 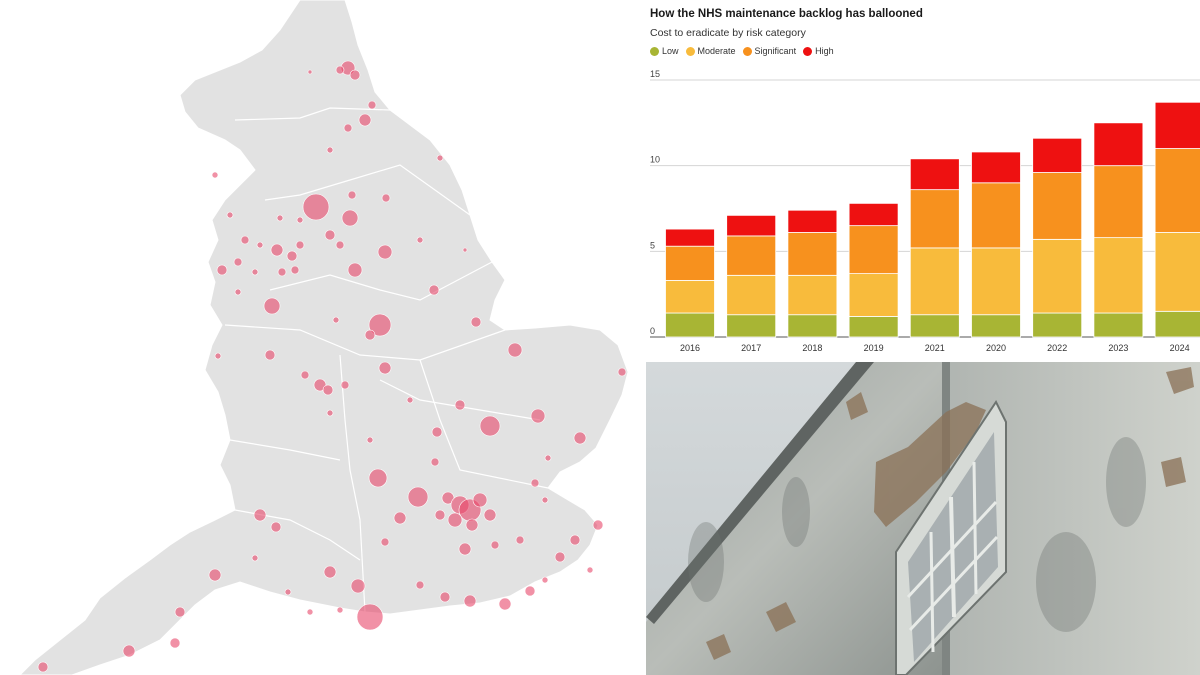 What do you see at coordinates (728, 33) in the screenshot?
I see `chart-subtitle: Cost to eradicate by risk category` at bounding box center [728, 33].